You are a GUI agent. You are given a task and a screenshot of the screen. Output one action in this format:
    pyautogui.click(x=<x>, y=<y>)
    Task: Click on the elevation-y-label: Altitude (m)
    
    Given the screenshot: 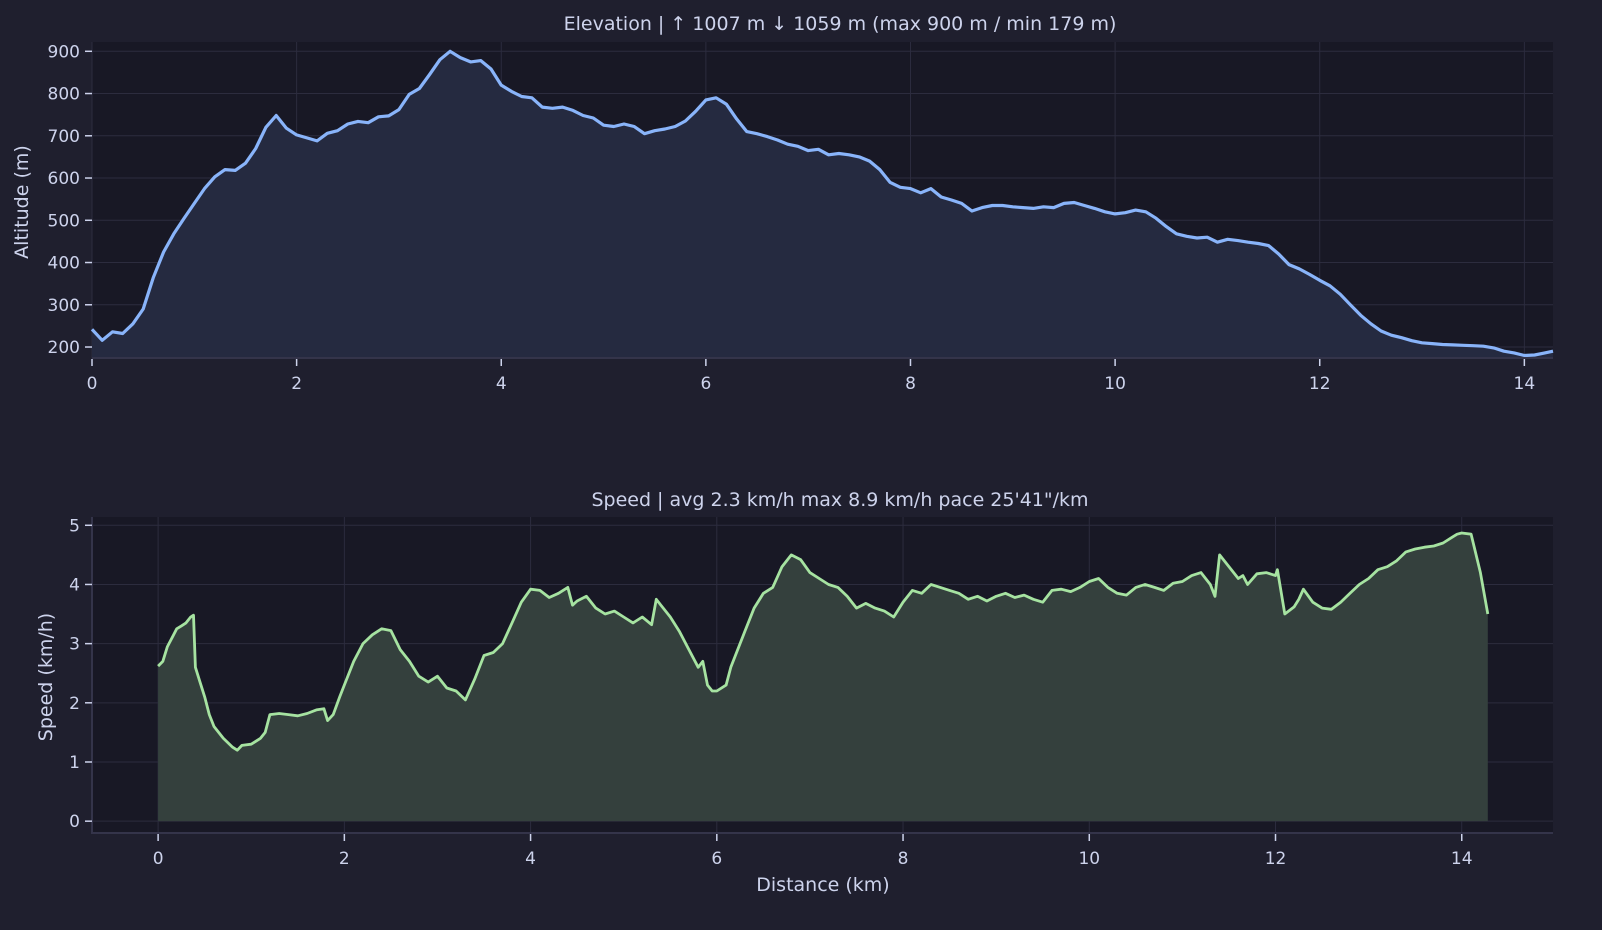 What is the action you would take?
    pyautogui.click(x=22, y=202)
    